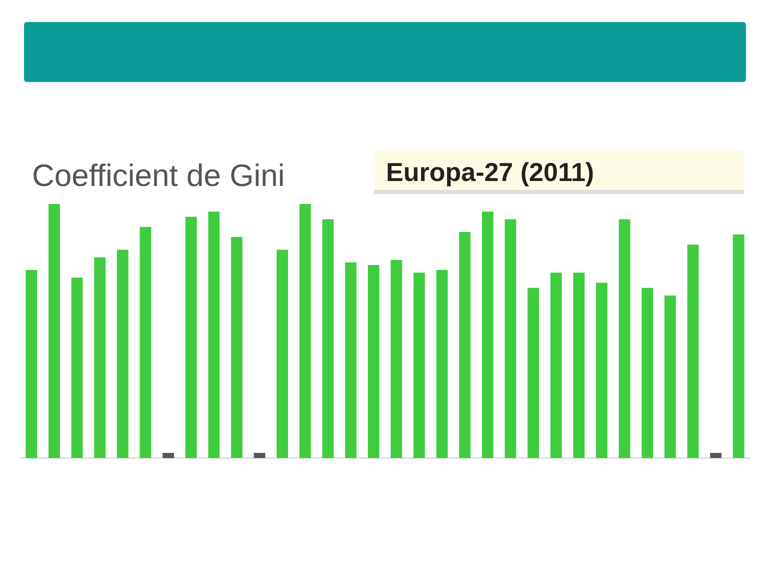 The image size is (768, 586). Describe the element at coordinates (158, 176) in the screenshot. I see `chart-title: Coefficient de Gini` at that location.